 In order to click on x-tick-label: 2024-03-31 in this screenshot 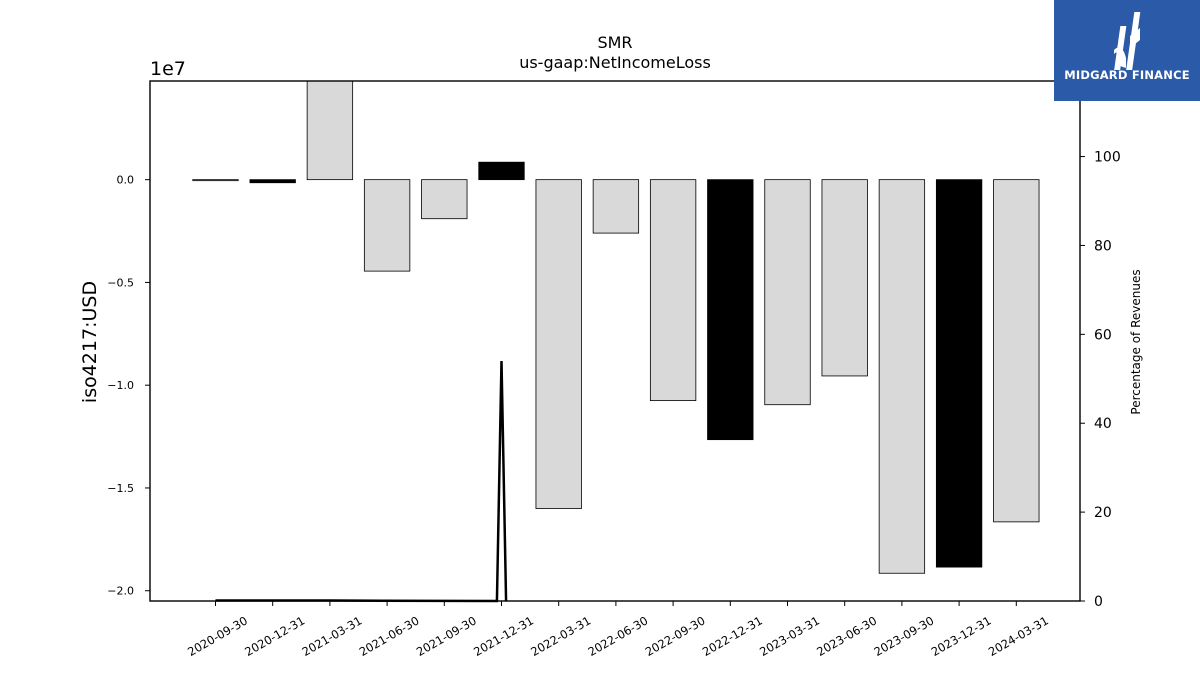, I will do `click(1018, 636)`.